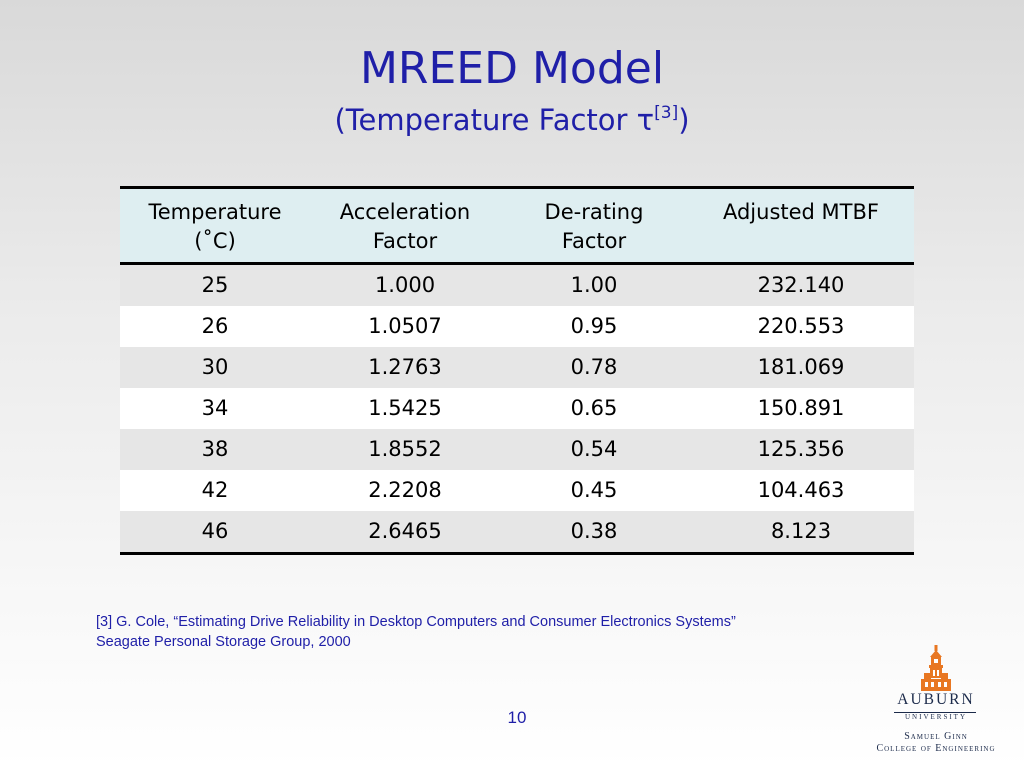 The image size is (1024, 768). Describe the element at coordinates (935, 712) in the screenshot. I see `logo-divider` at that location.